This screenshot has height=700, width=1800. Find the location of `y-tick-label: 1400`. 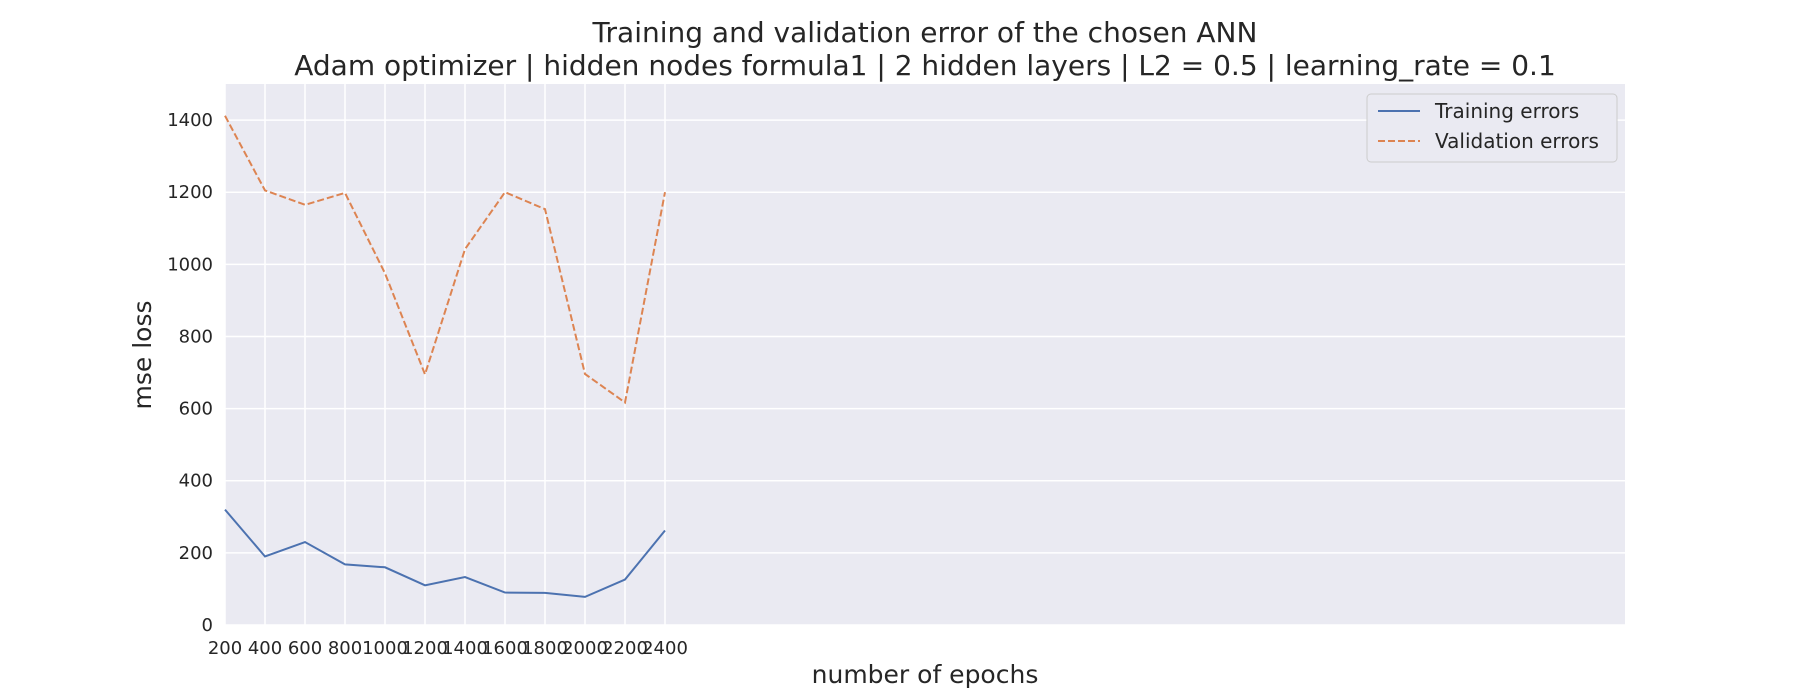

y-tick-label: 1400 is located at coordinates (190, 120).